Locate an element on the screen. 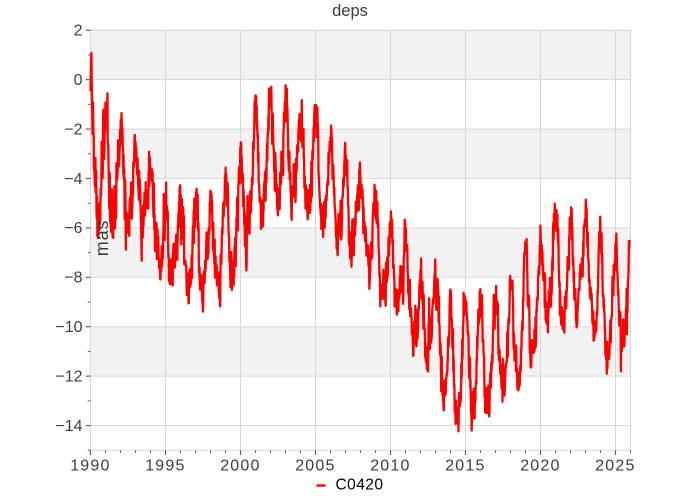  svg-text: 2000 is located at coordinates (240, 466).